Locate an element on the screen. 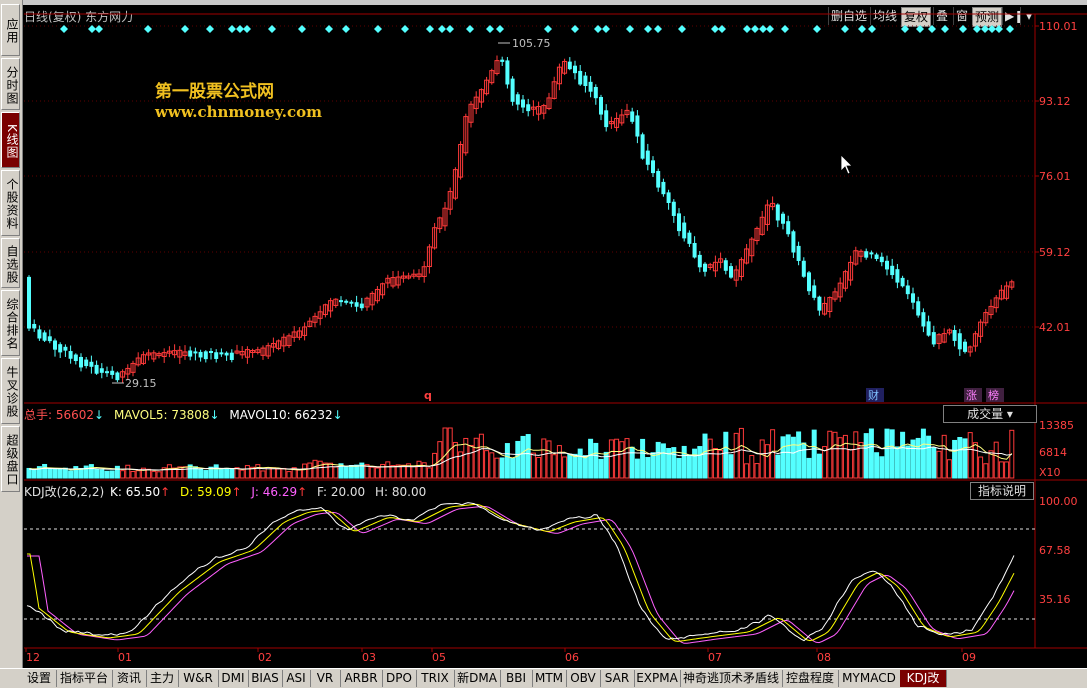 The height and width of the screenshot is (688, 1087). left-sidebar: 应用 分时图 K线图 个股资料 自选股 综合排名 牛叉诊股 超级盘口 is located at coordinates (11, 334).